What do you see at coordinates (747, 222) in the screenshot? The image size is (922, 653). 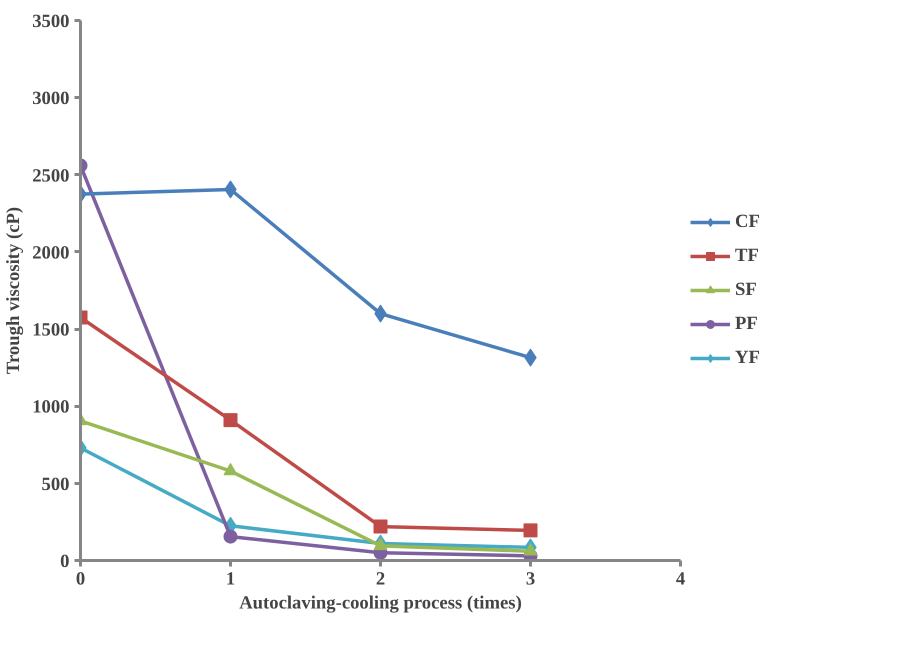 I see `legend-label: CF` at bounding box center [747, 222].